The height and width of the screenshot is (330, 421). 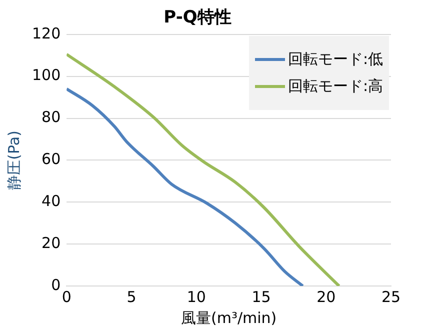 I want to click on x-tick-label: 5, so click(x=131, y=297).